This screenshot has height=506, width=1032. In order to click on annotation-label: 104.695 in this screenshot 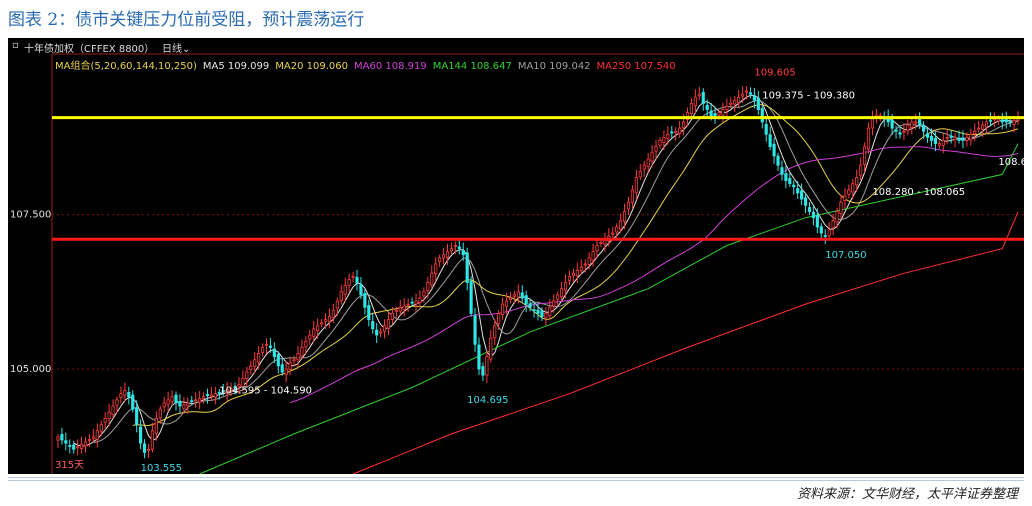, I will do `click(487, 400)`.